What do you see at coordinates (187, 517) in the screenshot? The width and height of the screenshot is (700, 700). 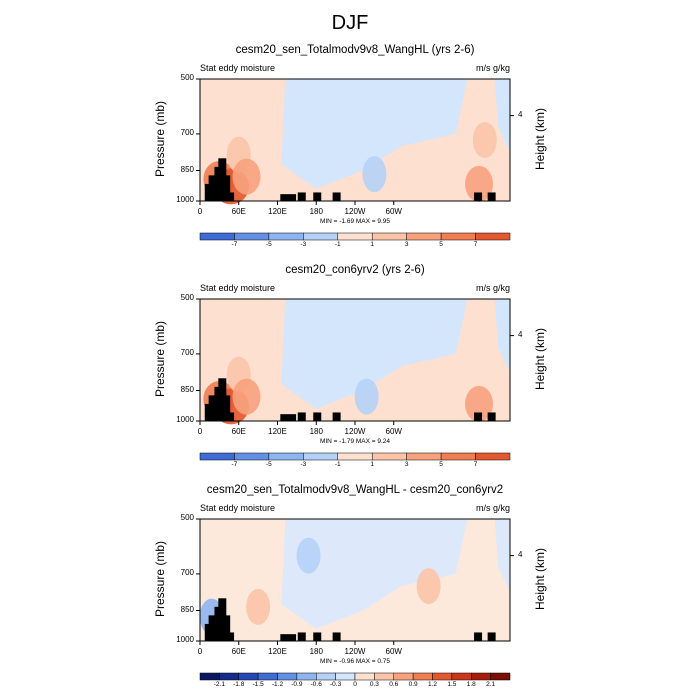 I see `y-tick-label: 500` at bounding box center [187, 517].